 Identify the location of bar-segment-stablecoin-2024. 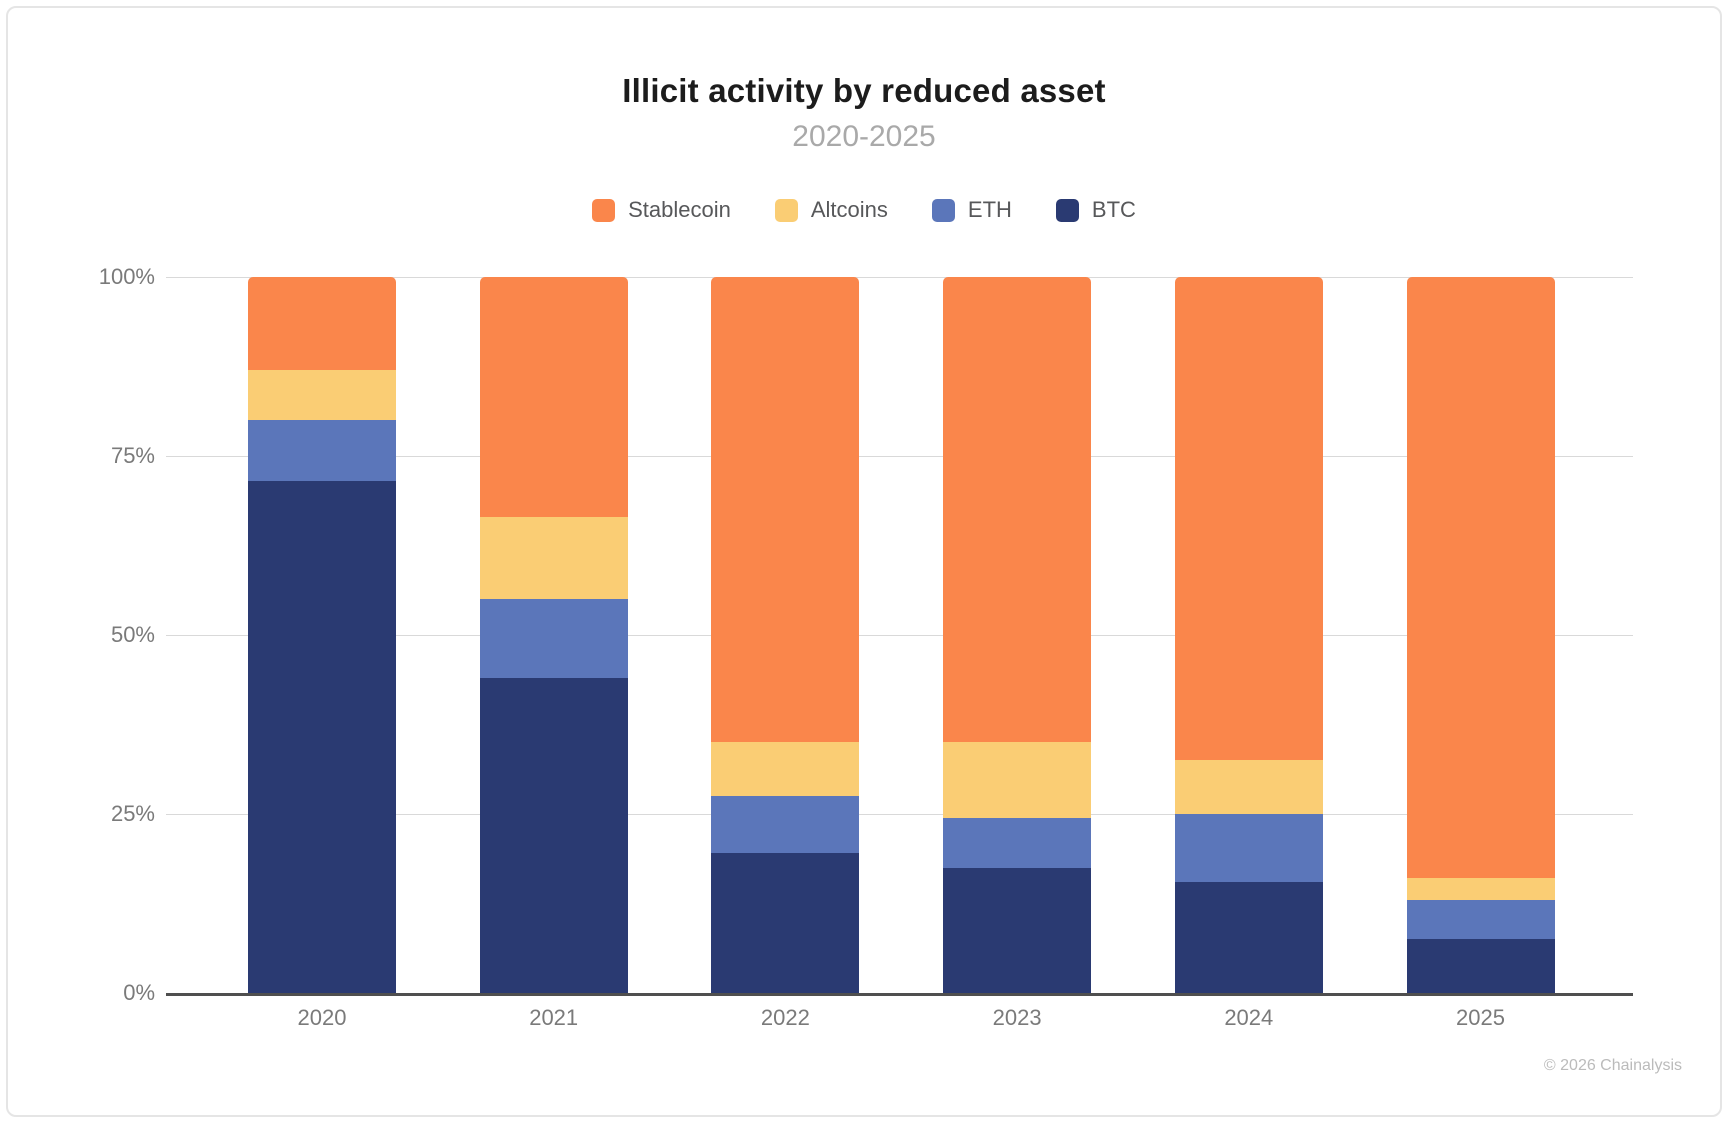
(1248, 519).